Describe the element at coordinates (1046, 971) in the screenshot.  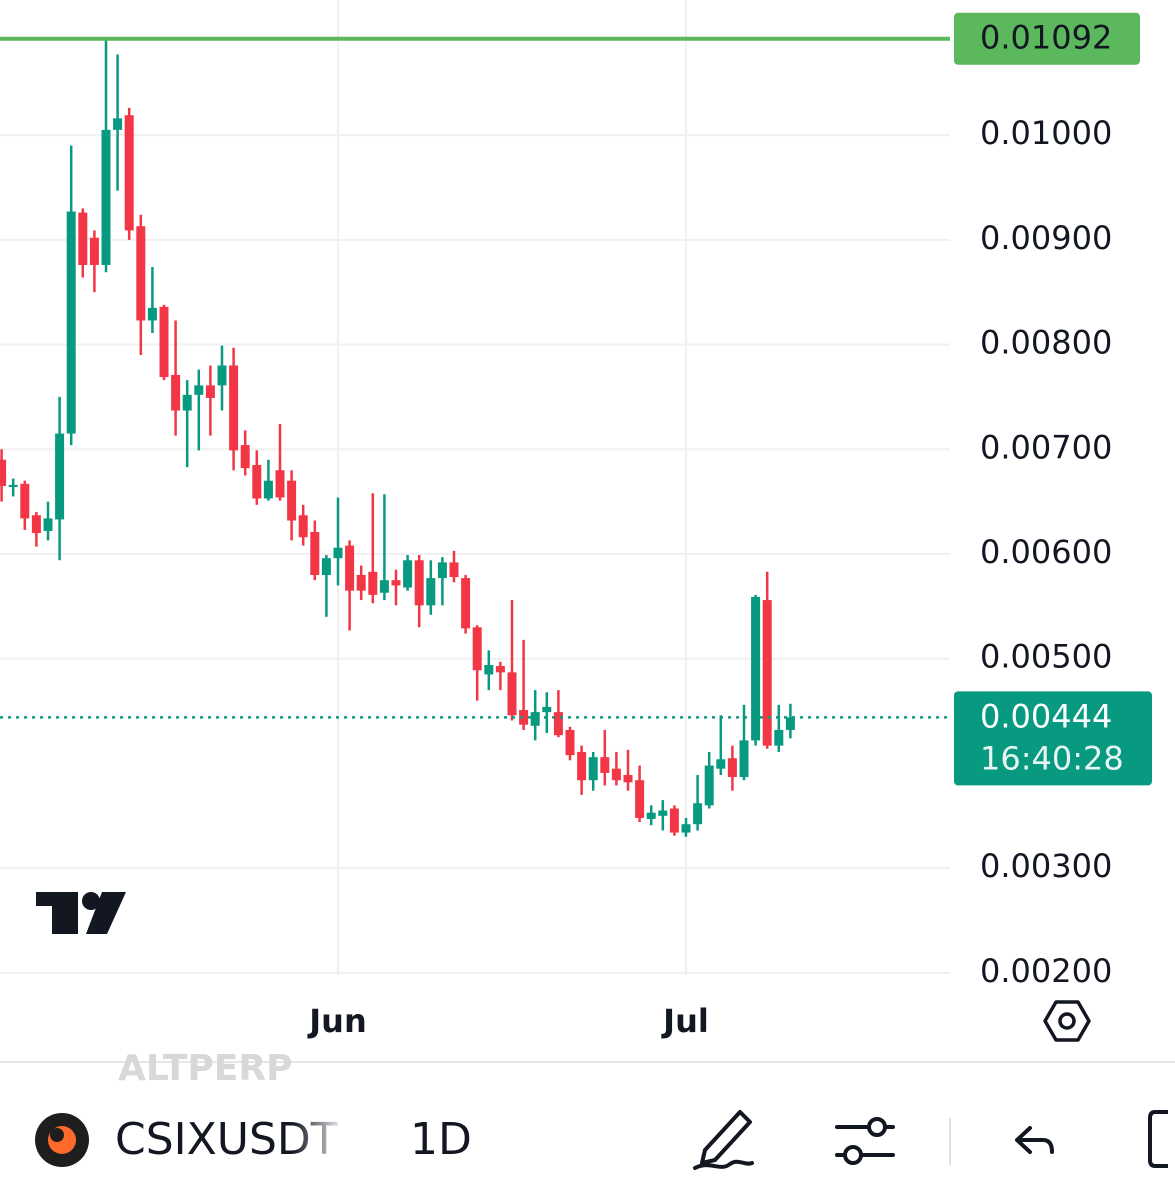
I see `y-tick-label: 0.00200` at that location.